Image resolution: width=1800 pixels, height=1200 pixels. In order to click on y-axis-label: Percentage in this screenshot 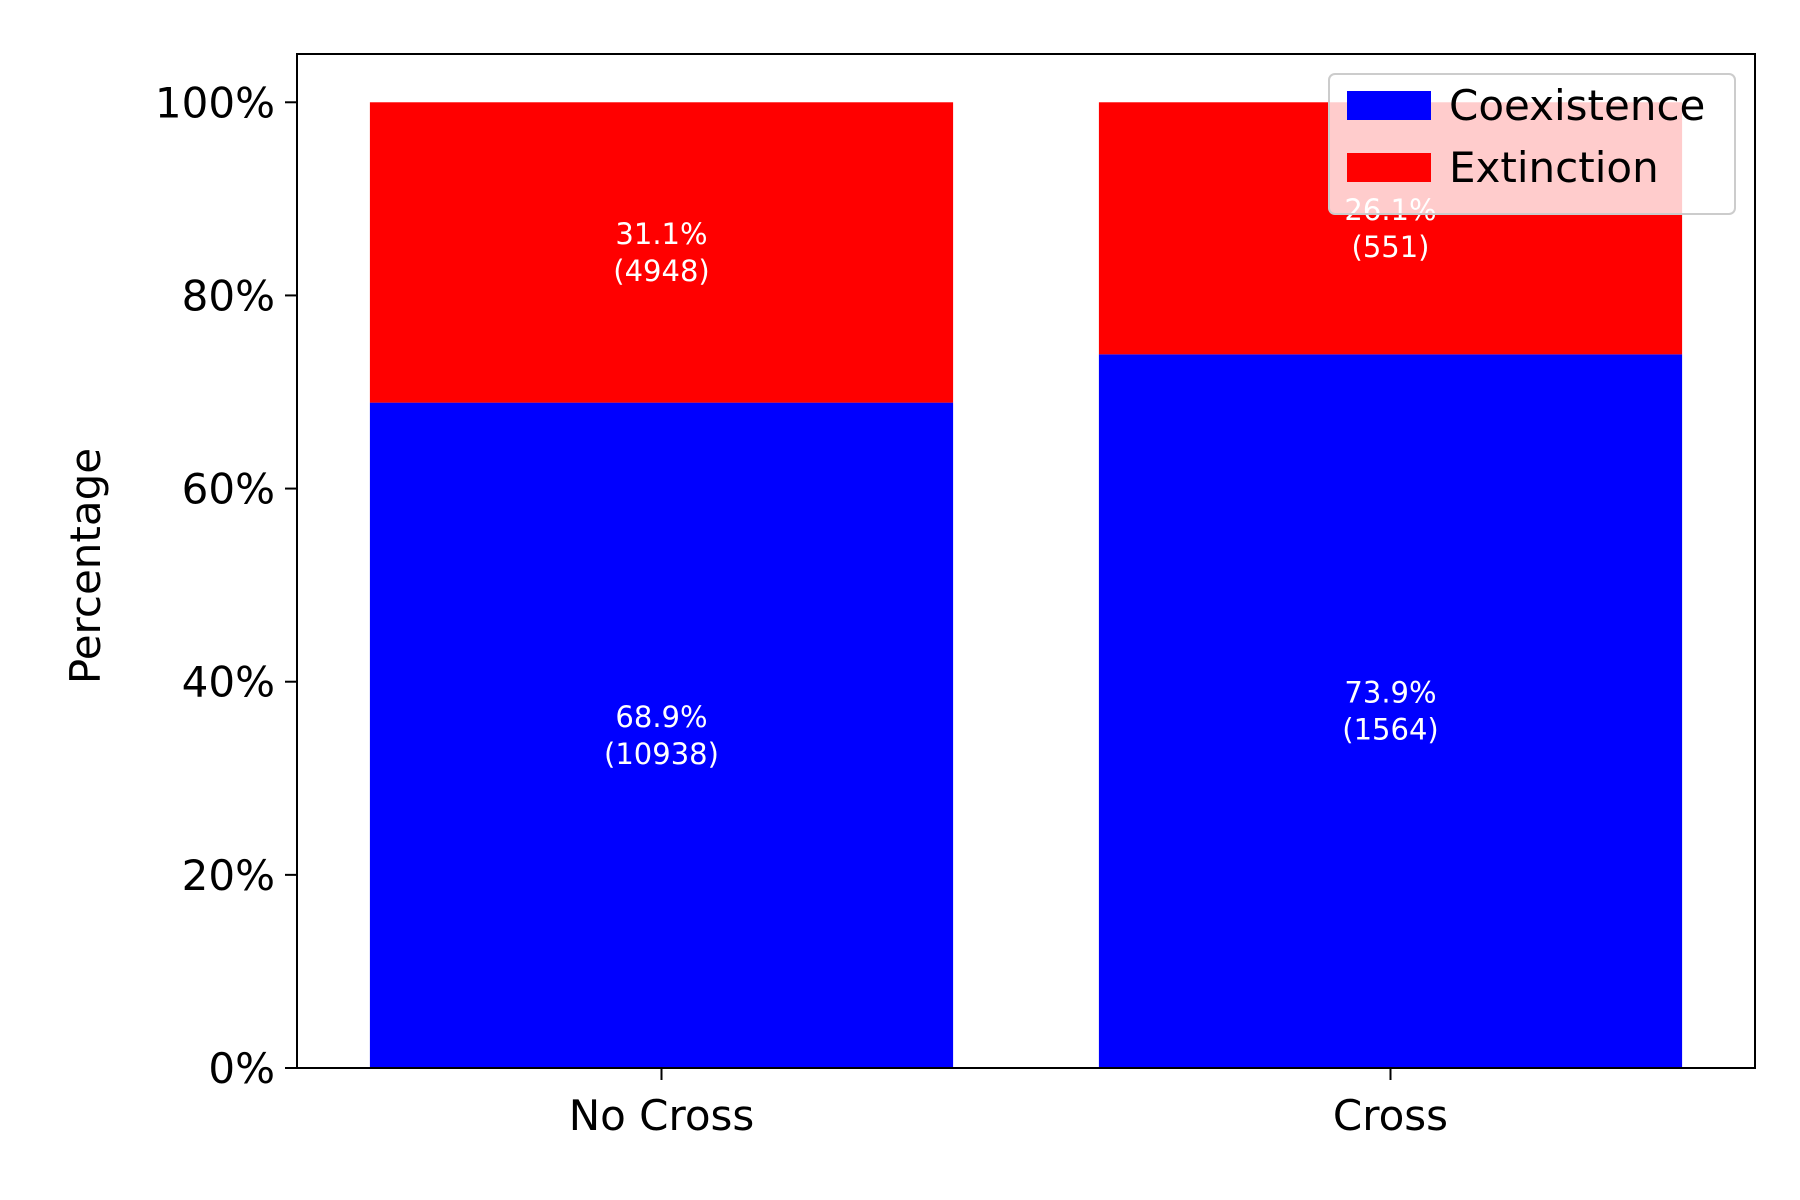, I will do `click(85, 566)`.